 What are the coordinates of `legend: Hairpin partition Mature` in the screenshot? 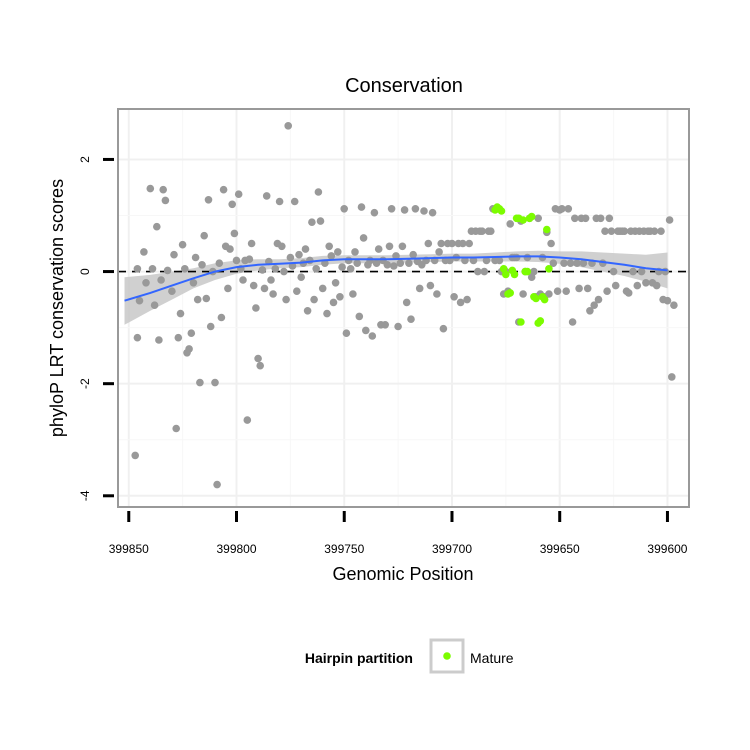 It's located at (409, 656).